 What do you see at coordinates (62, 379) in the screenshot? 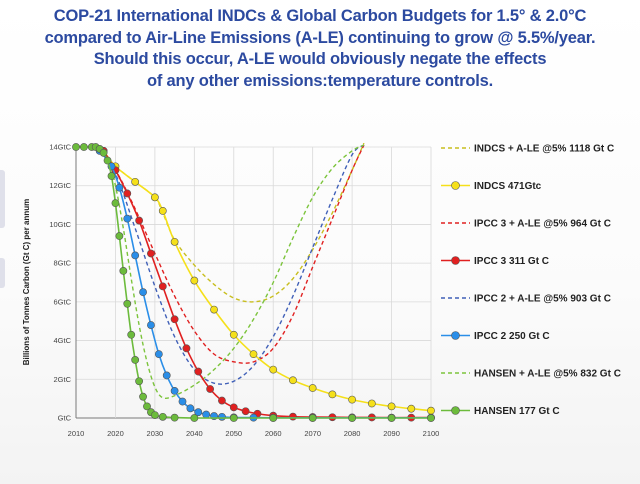
I see `y-tick-label: 2GtC` at bounding box center [62, 379].